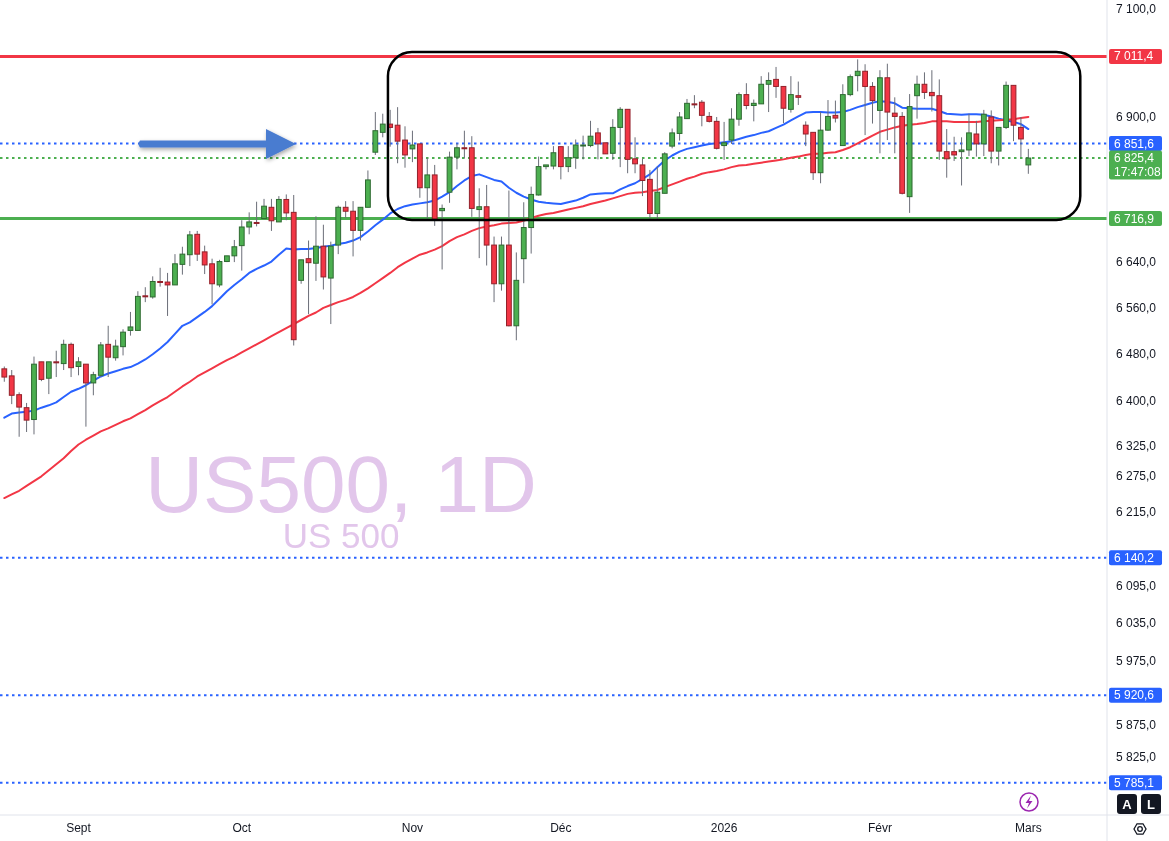 The width and height of the screenshot is (1169, 841). Describe the element at coordinates (1151, 804) in the screenshot. I see `text: L` at that location.